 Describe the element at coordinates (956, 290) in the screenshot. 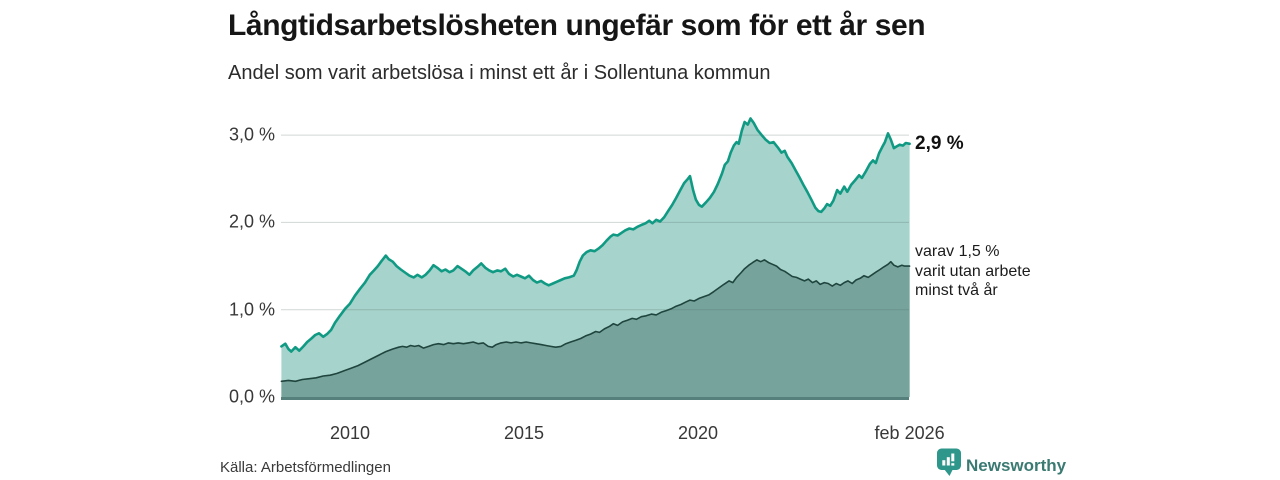

I see `subset-annotation-line: minst två år` at that location.